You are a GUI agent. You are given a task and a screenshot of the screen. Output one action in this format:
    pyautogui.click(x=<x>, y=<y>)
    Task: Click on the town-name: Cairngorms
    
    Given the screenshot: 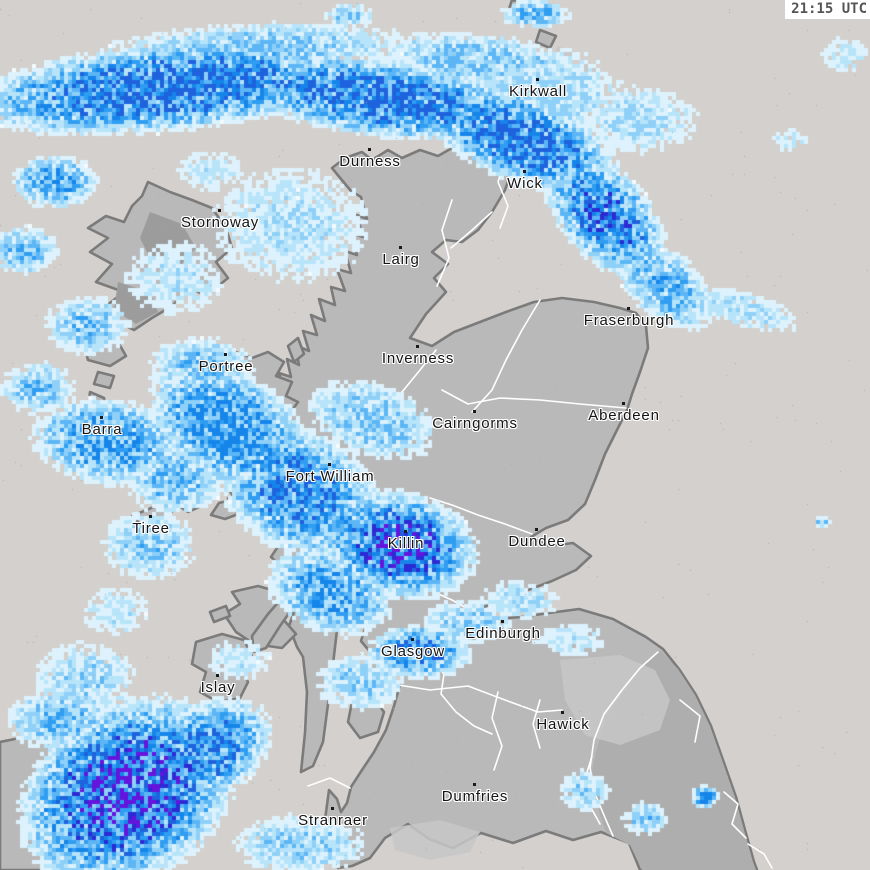 What is the action you would take?
    pyautogui.click(x=475, y=423)
    